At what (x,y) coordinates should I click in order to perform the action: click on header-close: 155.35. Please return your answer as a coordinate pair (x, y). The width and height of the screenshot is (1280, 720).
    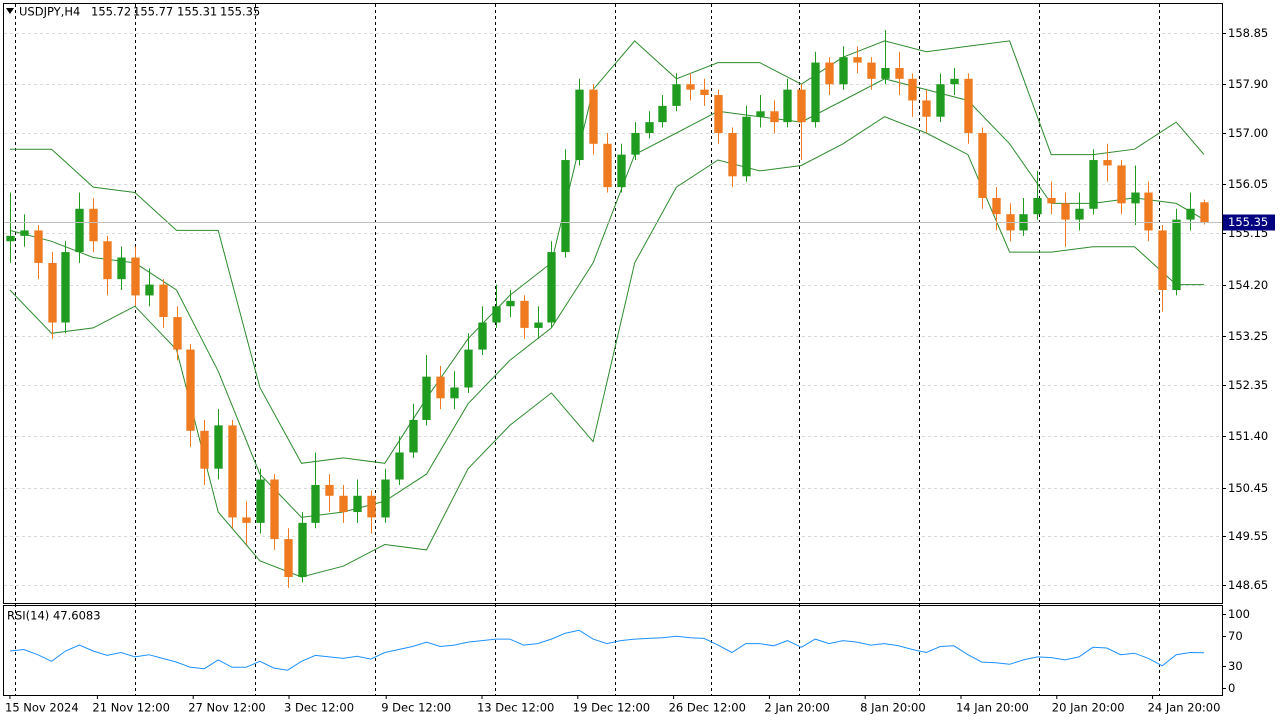
    Looking at the image, I should click on (240, 12).